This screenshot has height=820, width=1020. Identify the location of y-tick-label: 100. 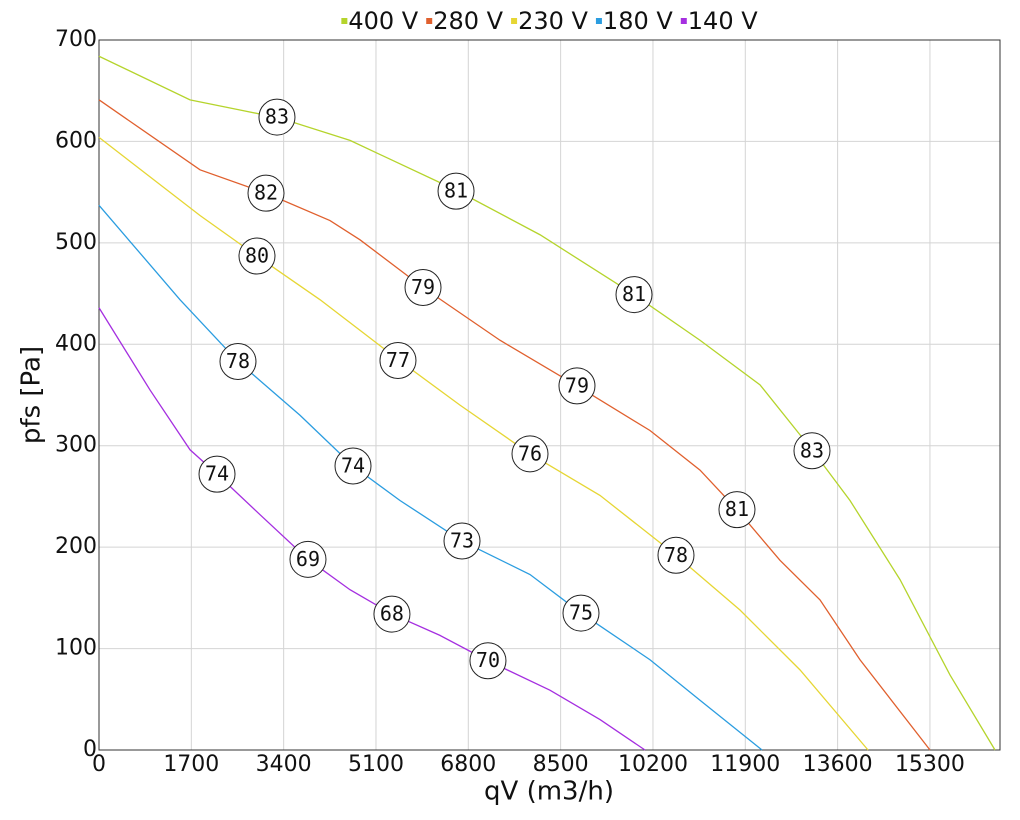
(76, 648).